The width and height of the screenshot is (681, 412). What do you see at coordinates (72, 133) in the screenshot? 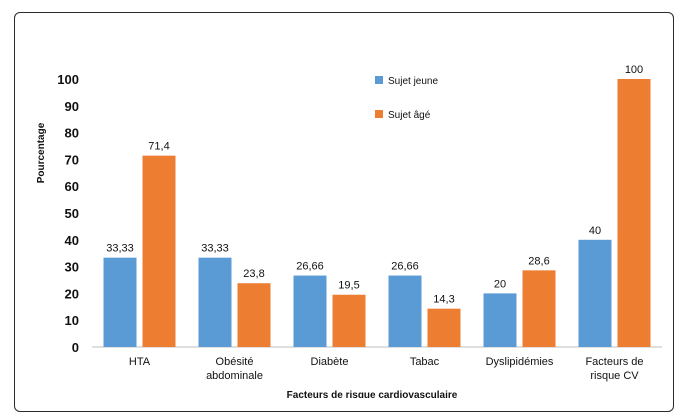
I see `y-tick-label: 80` at bounding box center [72, 133].